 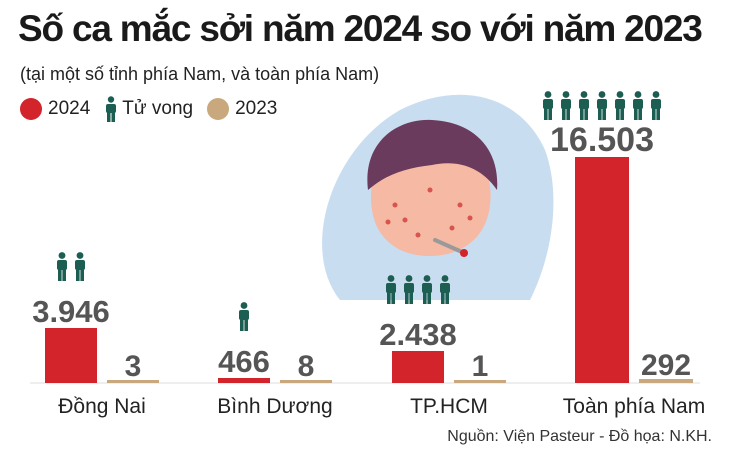 I want to click on value-label-2023: 8, so click(x=306, y=366).